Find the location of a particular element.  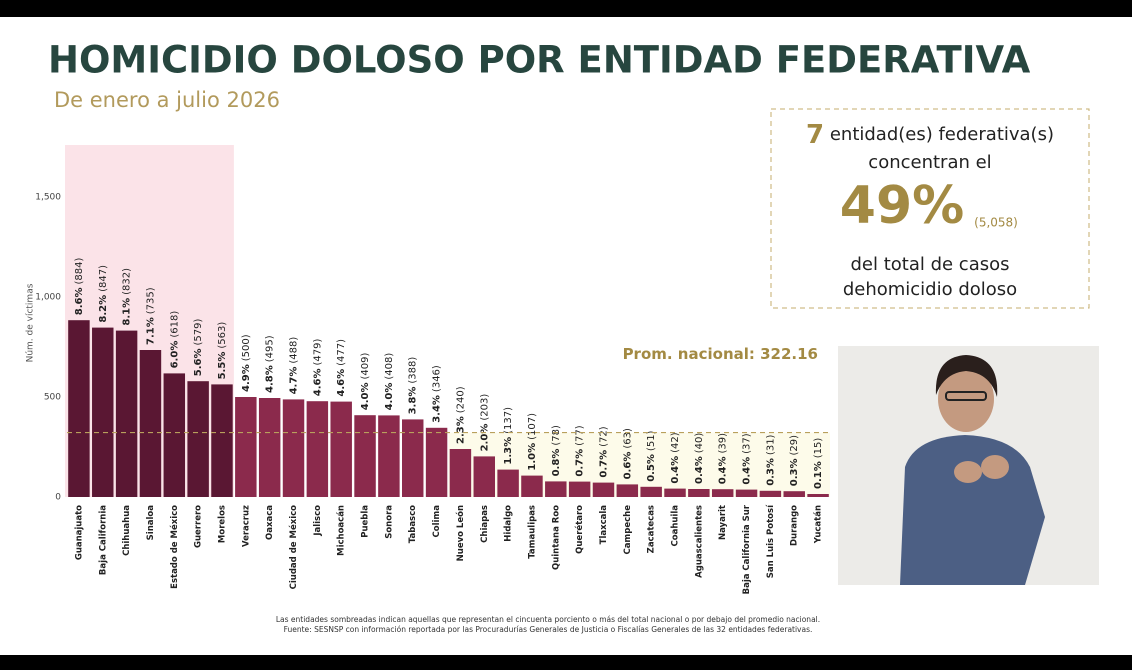

x-tick-label: Sinaloa is located at coordinates (151, 523).